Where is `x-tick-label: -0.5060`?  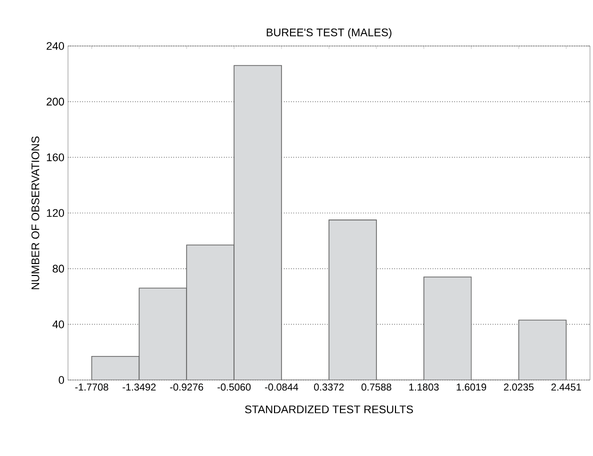
x-tick-label: -0.5060 is located at coordinates (234, 387).